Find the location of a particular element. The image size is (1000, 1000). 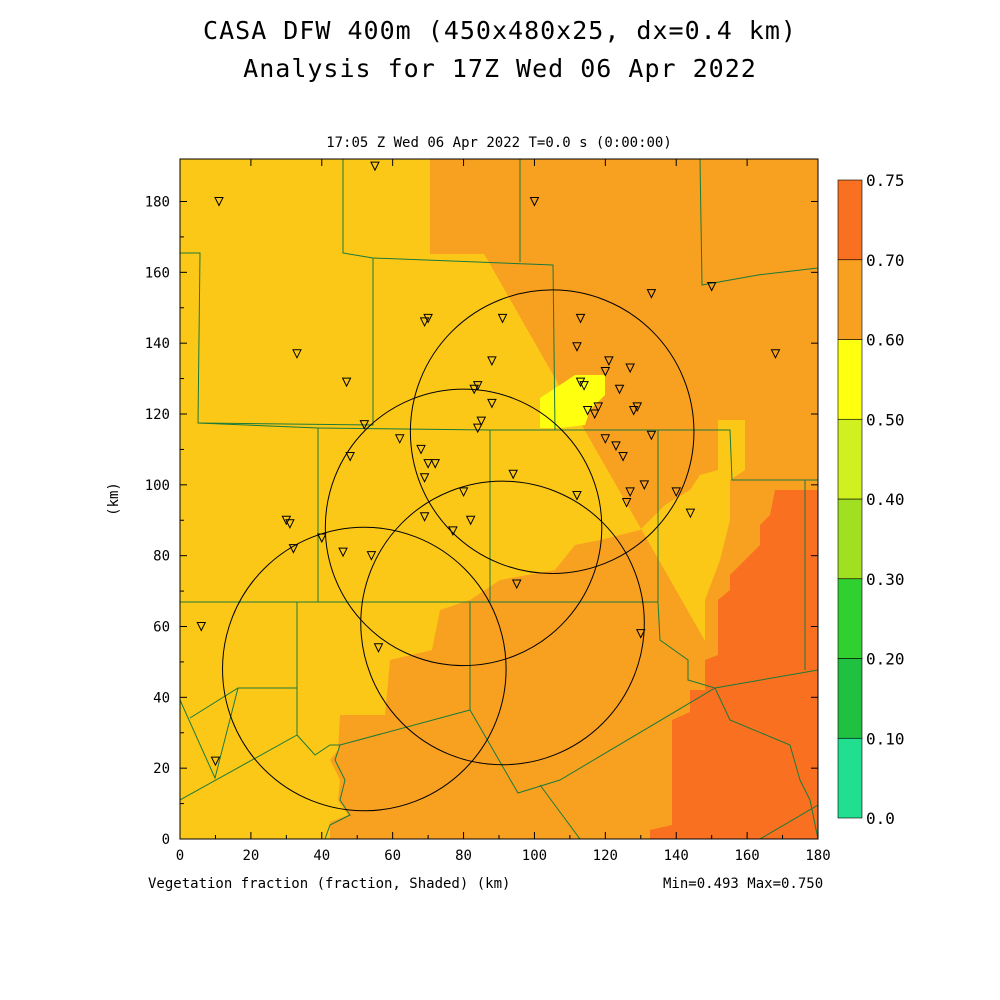

region-mid-top is located at coordinates (624, 206).